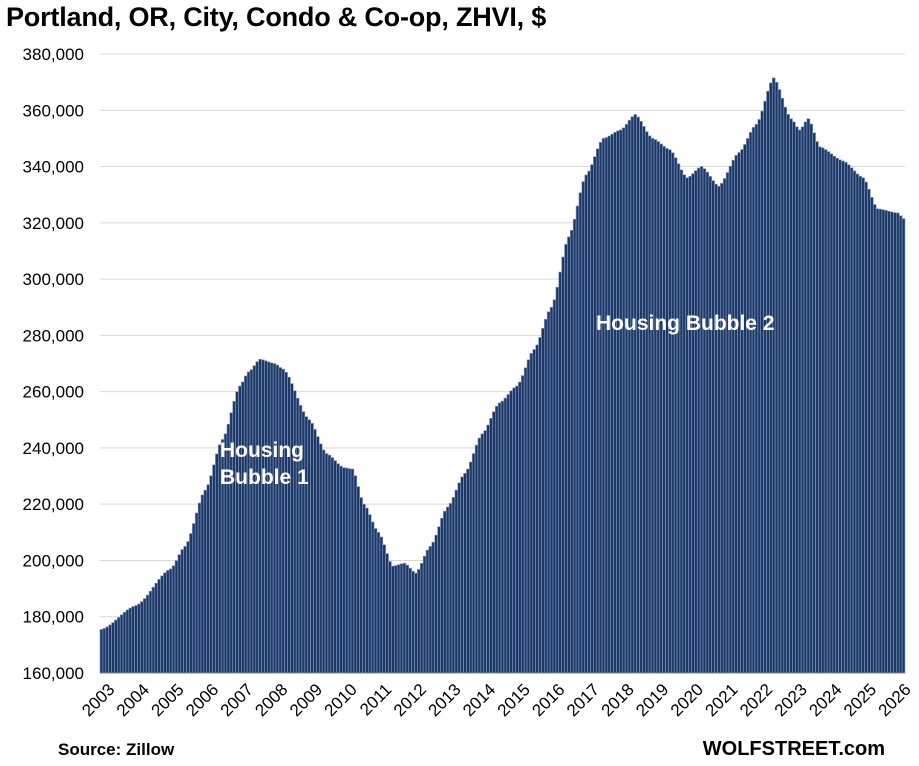  Describe the element at coordinates (583, 700) in the screenshot. I see `x-tick-label: 2017` at that location.